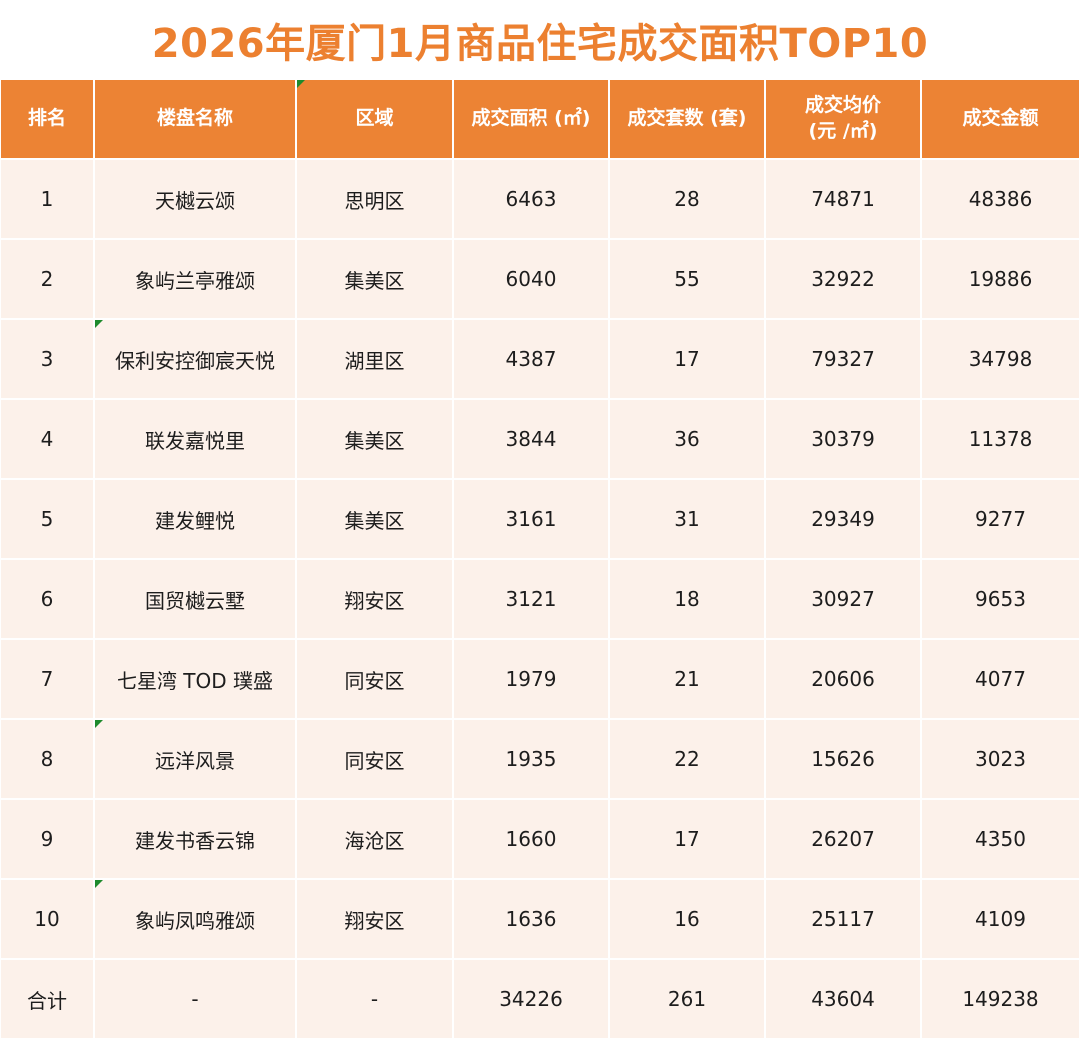  What do you see at coordinates (195, 439) in the screenshot?
I see `cell-name: 联发嘉悦里` at bounding box center [195, 439].